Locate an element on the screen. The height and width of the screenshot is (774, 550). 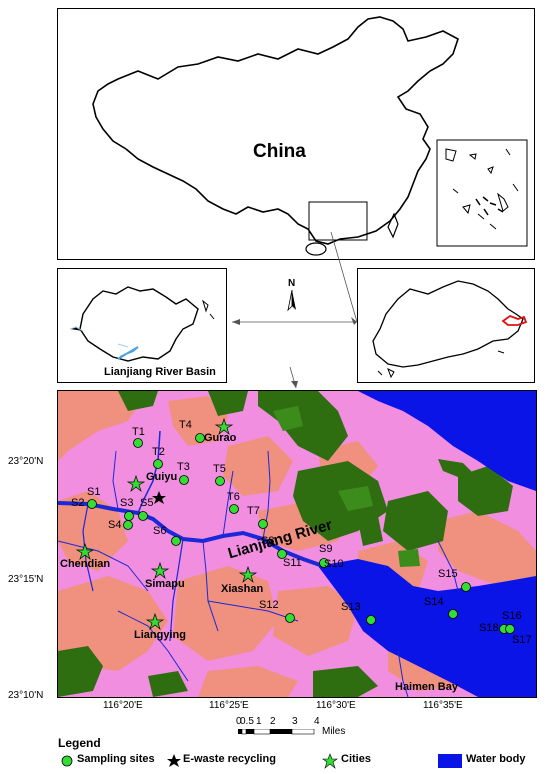
site-T5-marker is located at coordinates (220, 481).